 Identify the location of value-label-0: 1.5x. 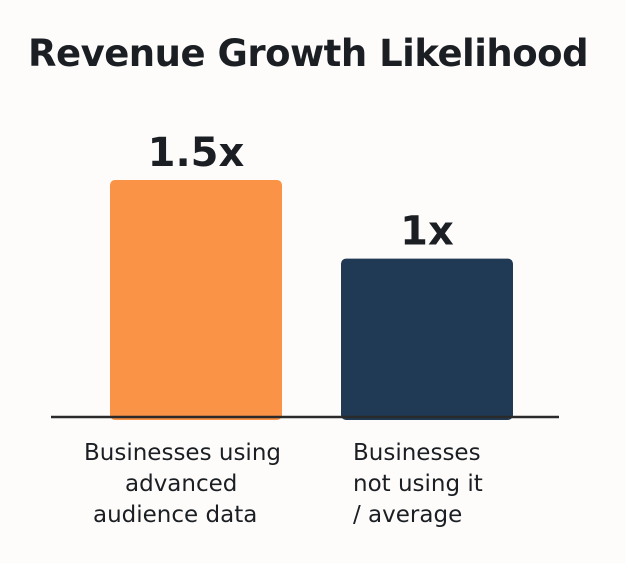
(196, 153).